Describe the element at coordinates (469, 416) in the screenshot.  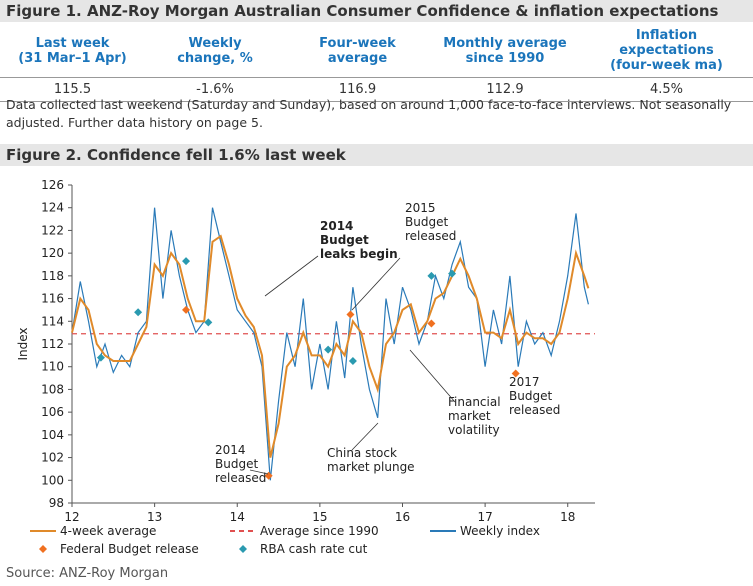
I see `annotation: market` at that location.